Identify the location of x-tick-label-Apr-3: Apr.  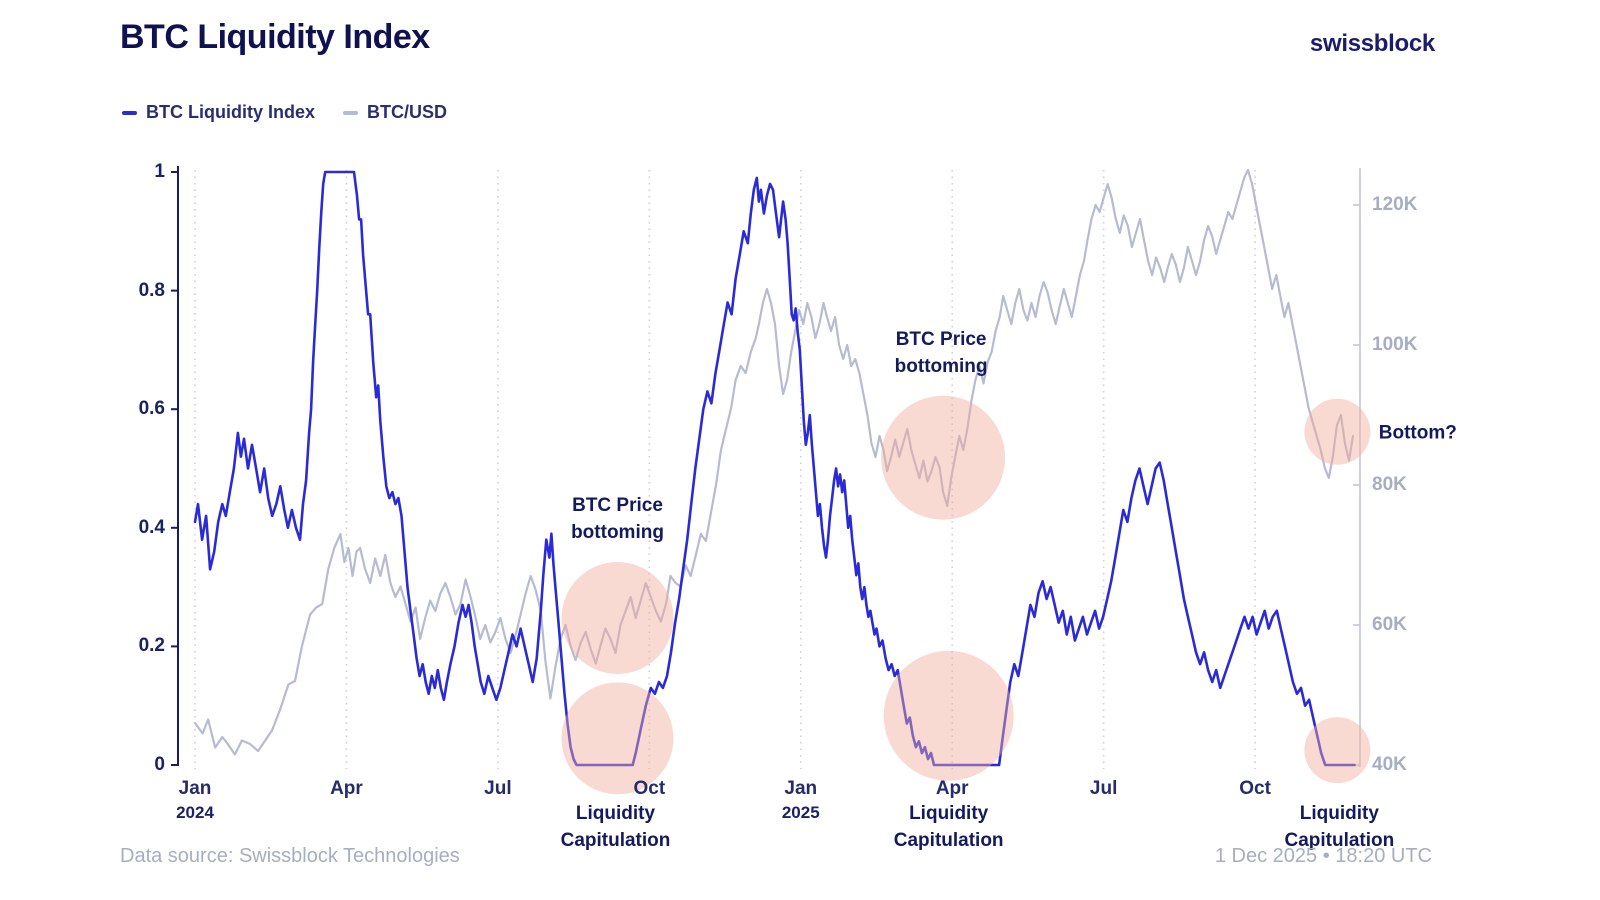
(346, 788).